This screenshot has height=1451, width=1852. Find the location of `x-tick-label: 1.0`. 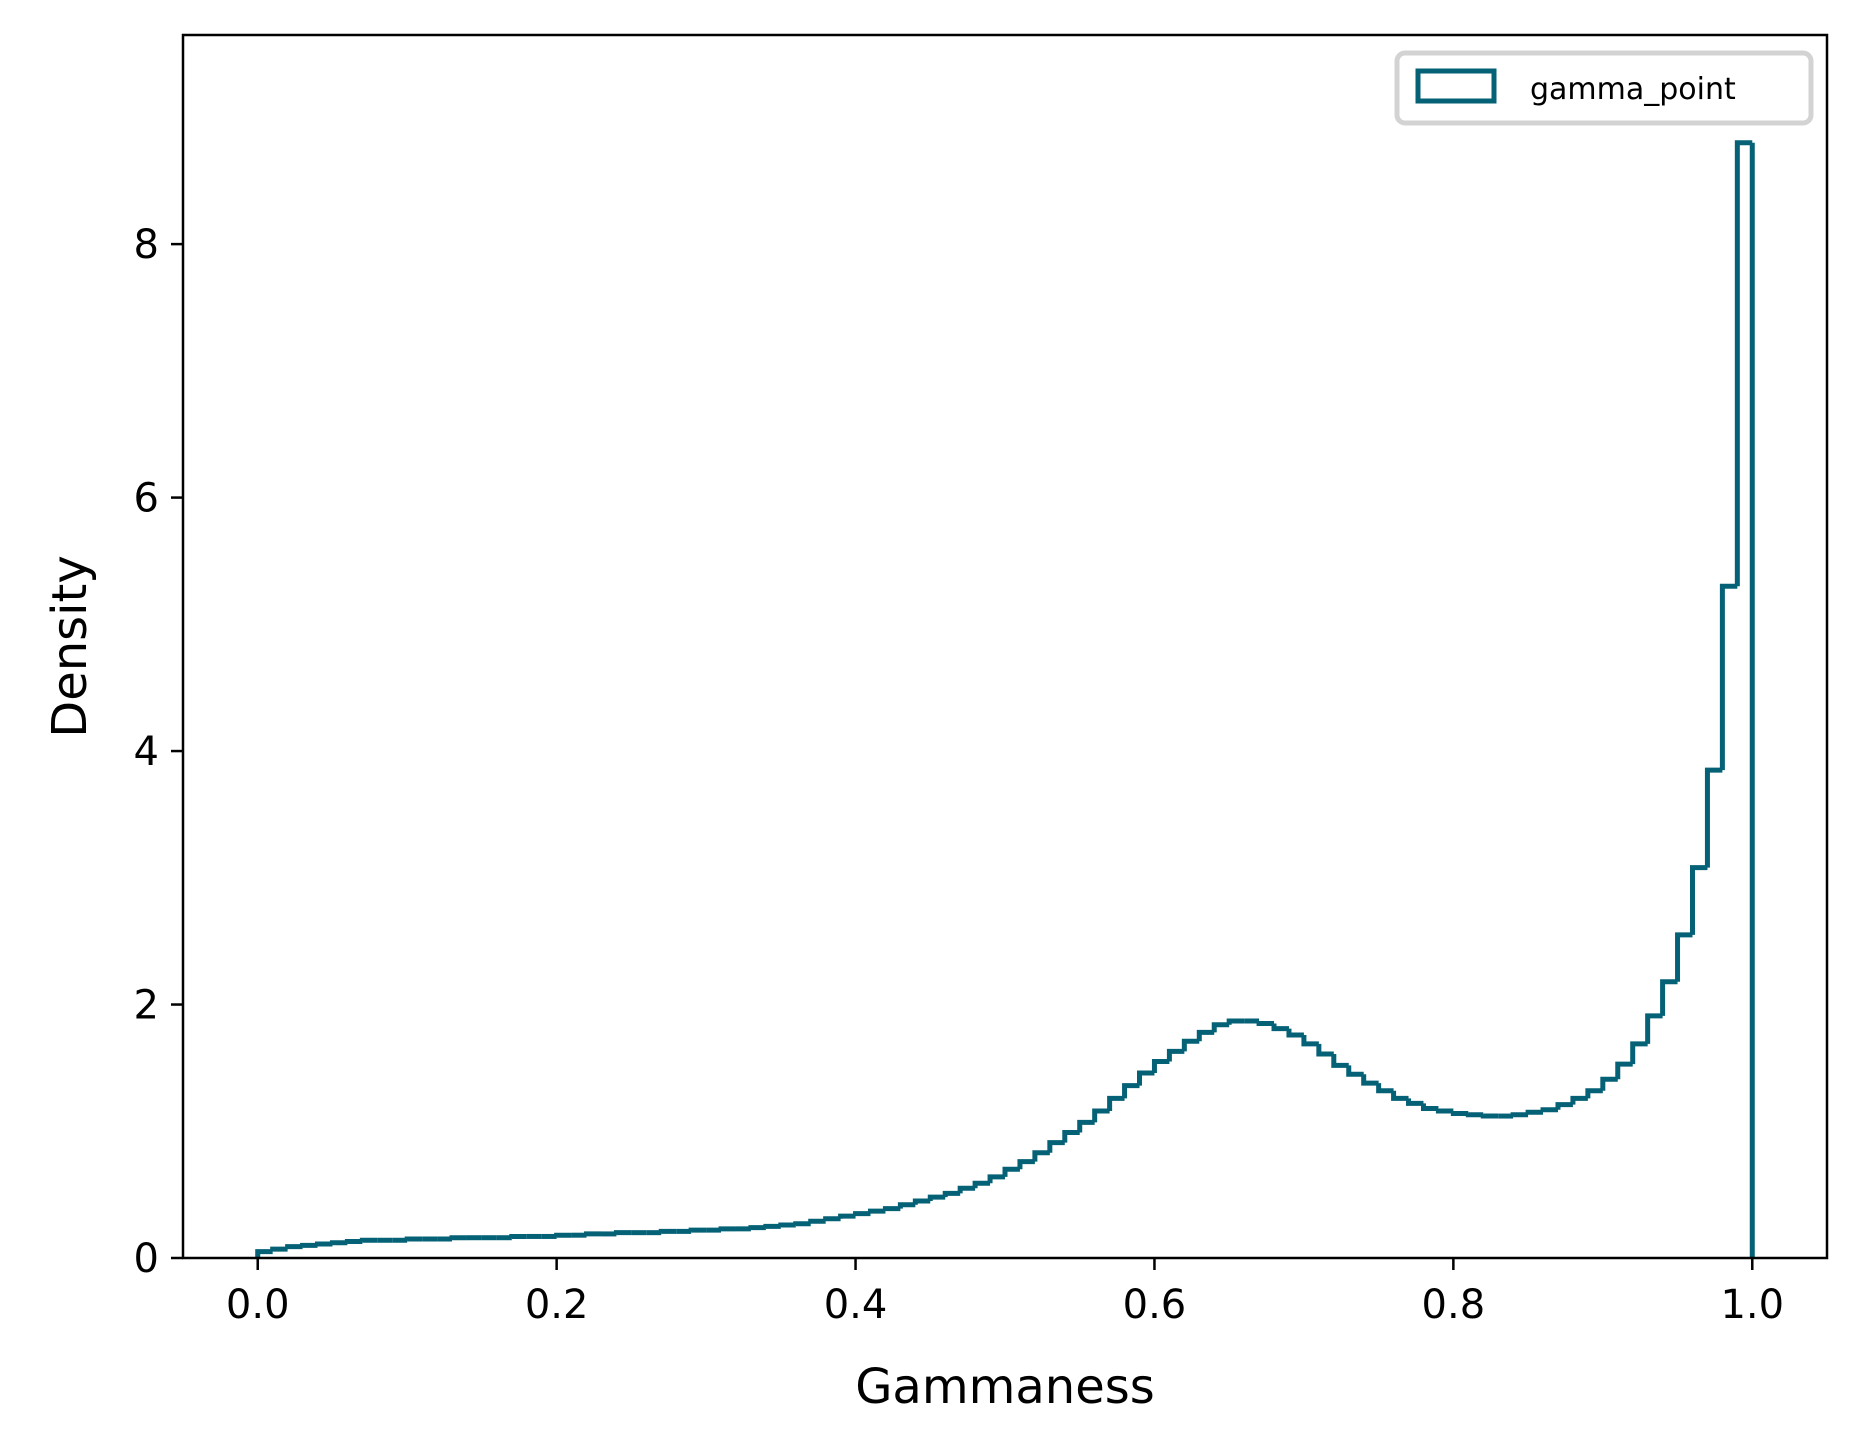

x-tick-label: 1.0 is located at coordinates (1752, 1305).